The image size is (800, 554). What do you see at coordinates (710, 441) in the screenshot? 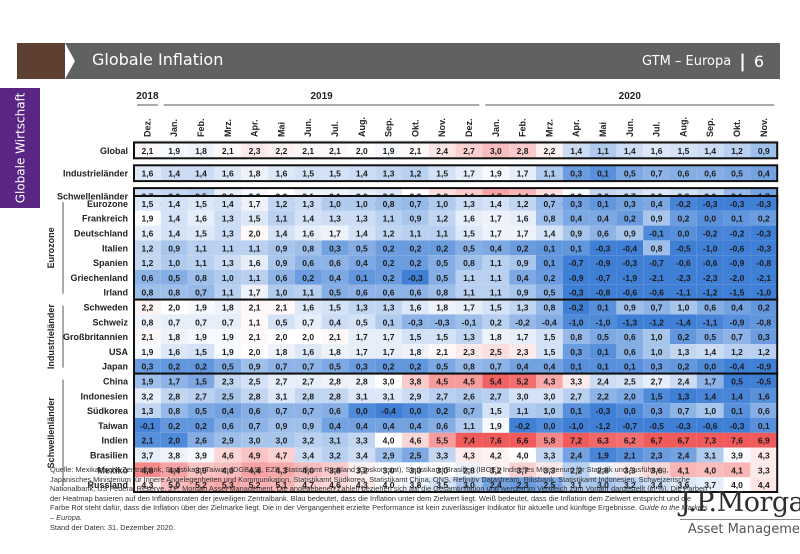
I see `cell-value: 7,3` at bounding box center [710, 441].